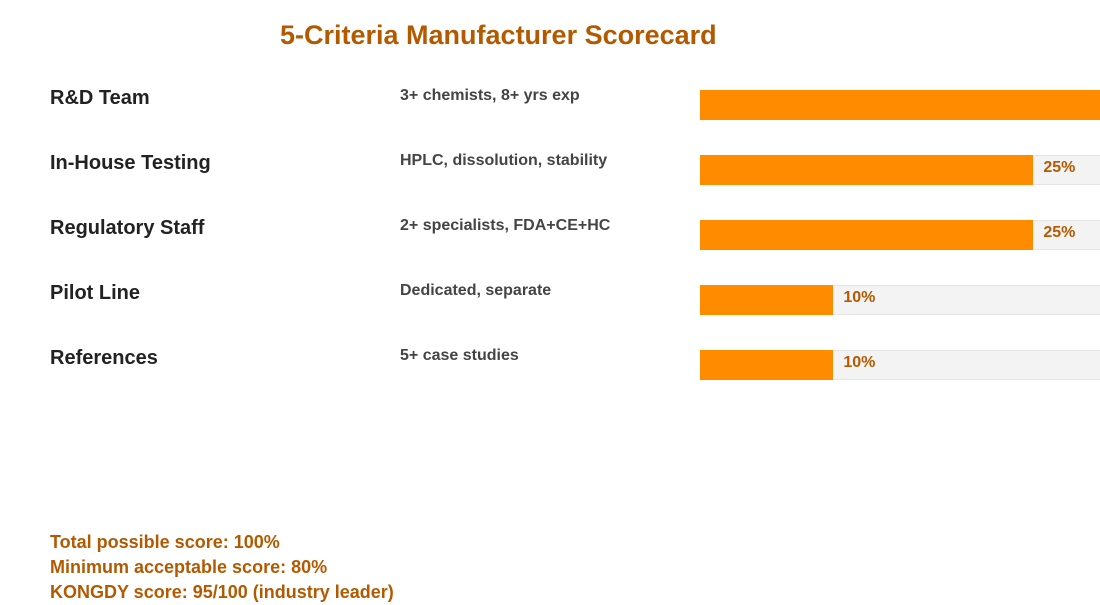  What do you see at coordinates (165, 542) in the screenshot?
I see `total-possible-score: Total possible score: 100%` at bounding box center [165, 542].